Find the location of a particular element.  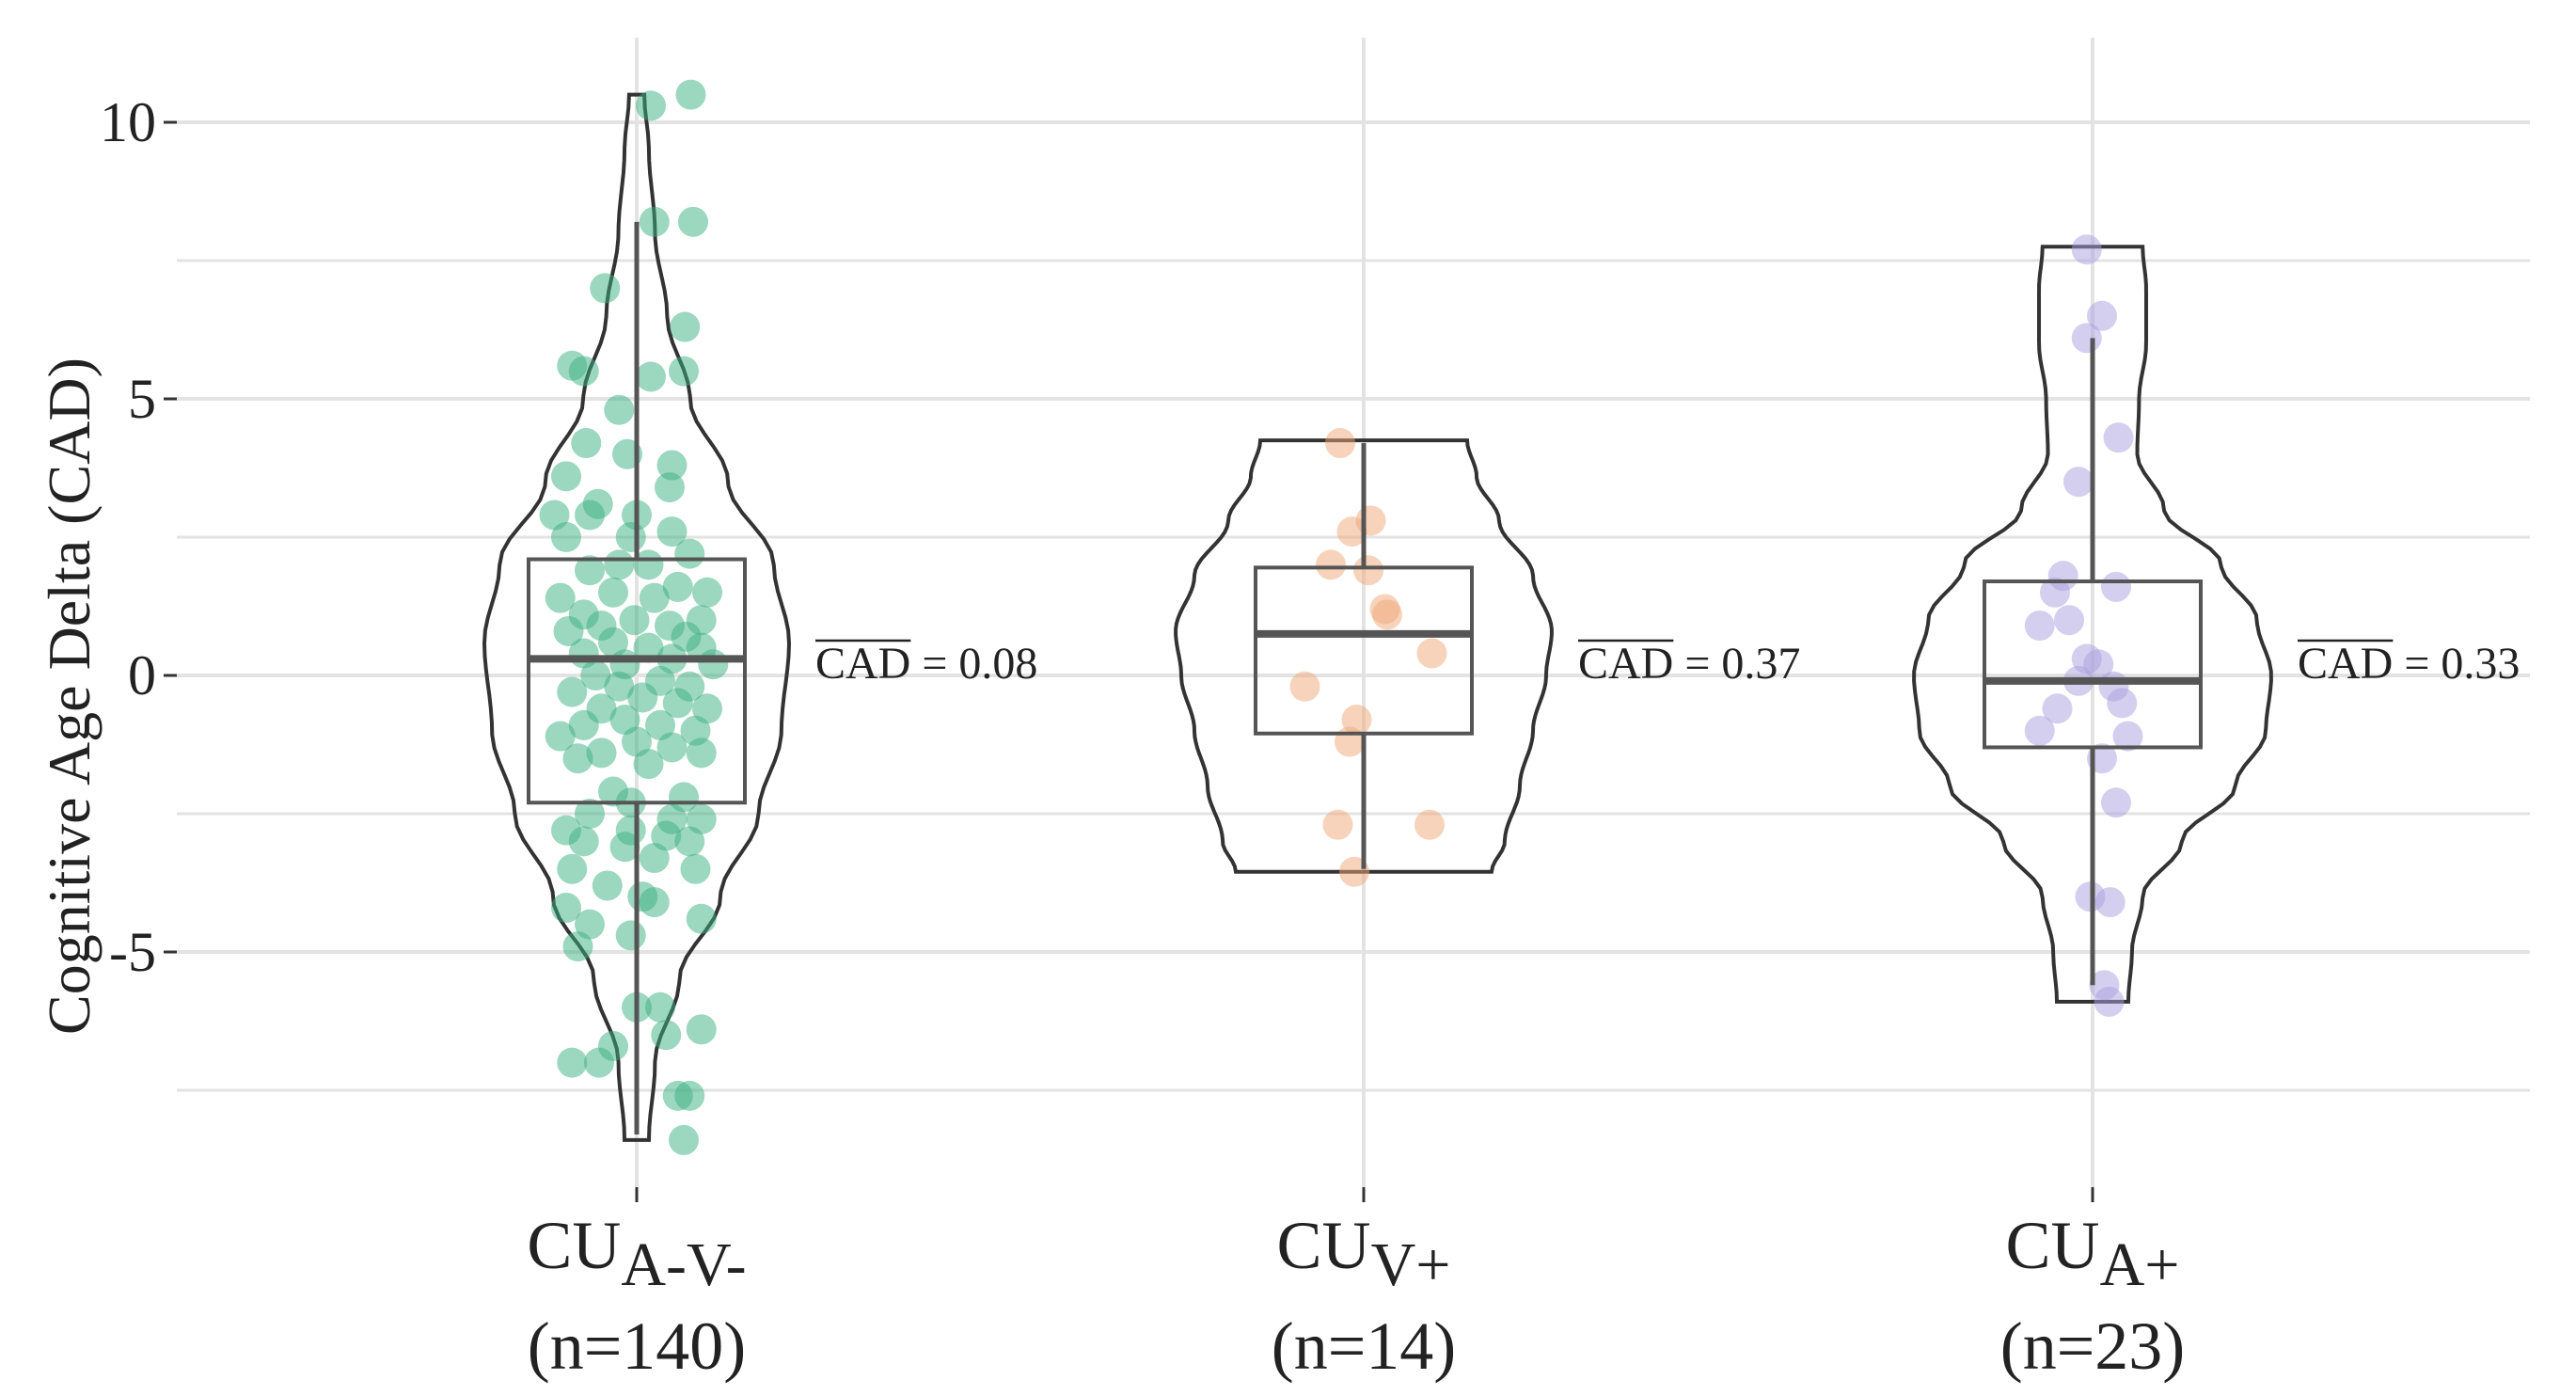

x-axis: CUA-V- (n=140) CUV+ (n=14) CUA+ (n=23) is located at coordinates (1356, 1286).